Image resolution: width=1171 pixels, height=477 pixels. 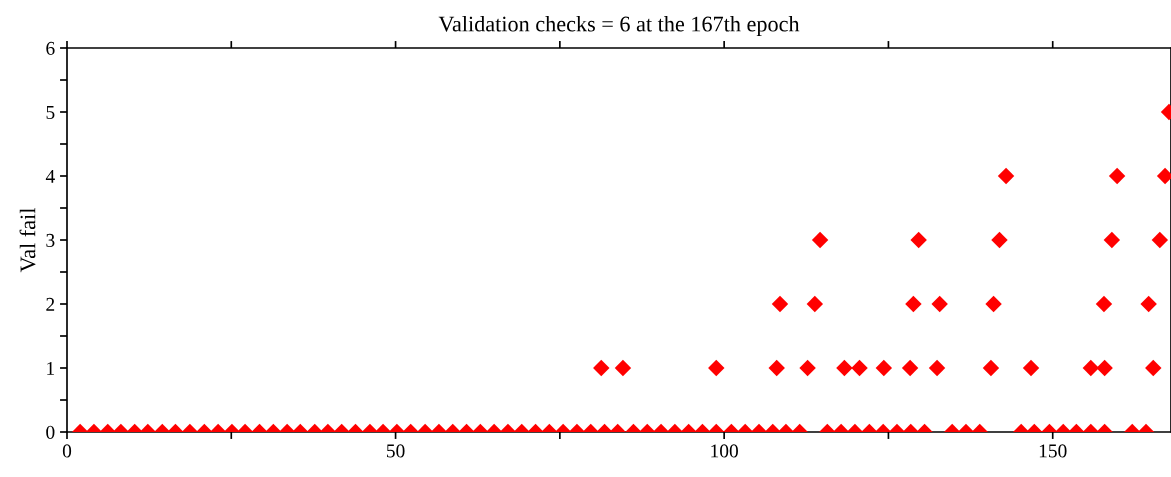 I want to click on y-tick-label: 3, so click(x=50, y=240).